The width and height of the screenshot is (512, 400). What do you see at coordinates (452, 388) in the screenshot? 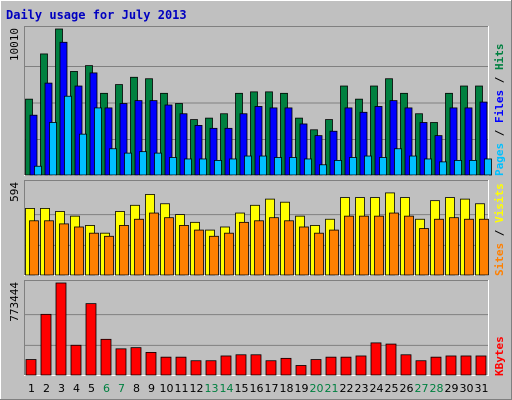
I see `day-label: 29` at bounding box center [452, 388].